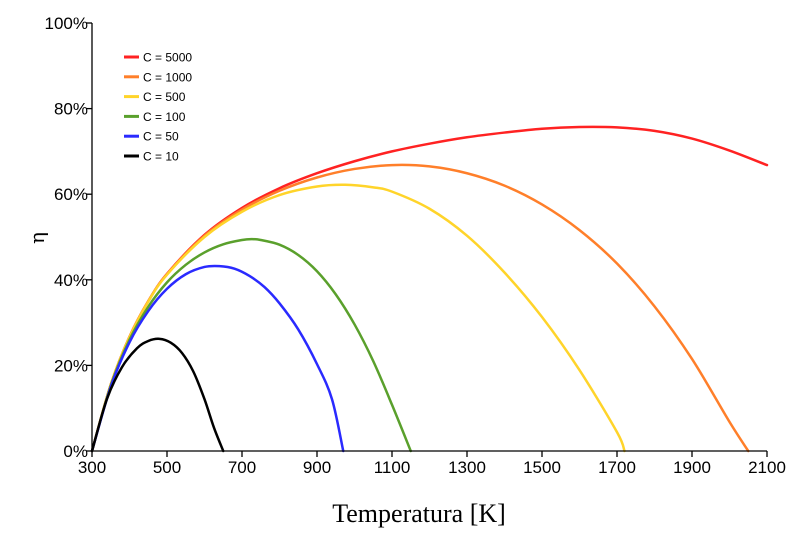  I want to click on x-tick-label: 1500, so click(542, 467).